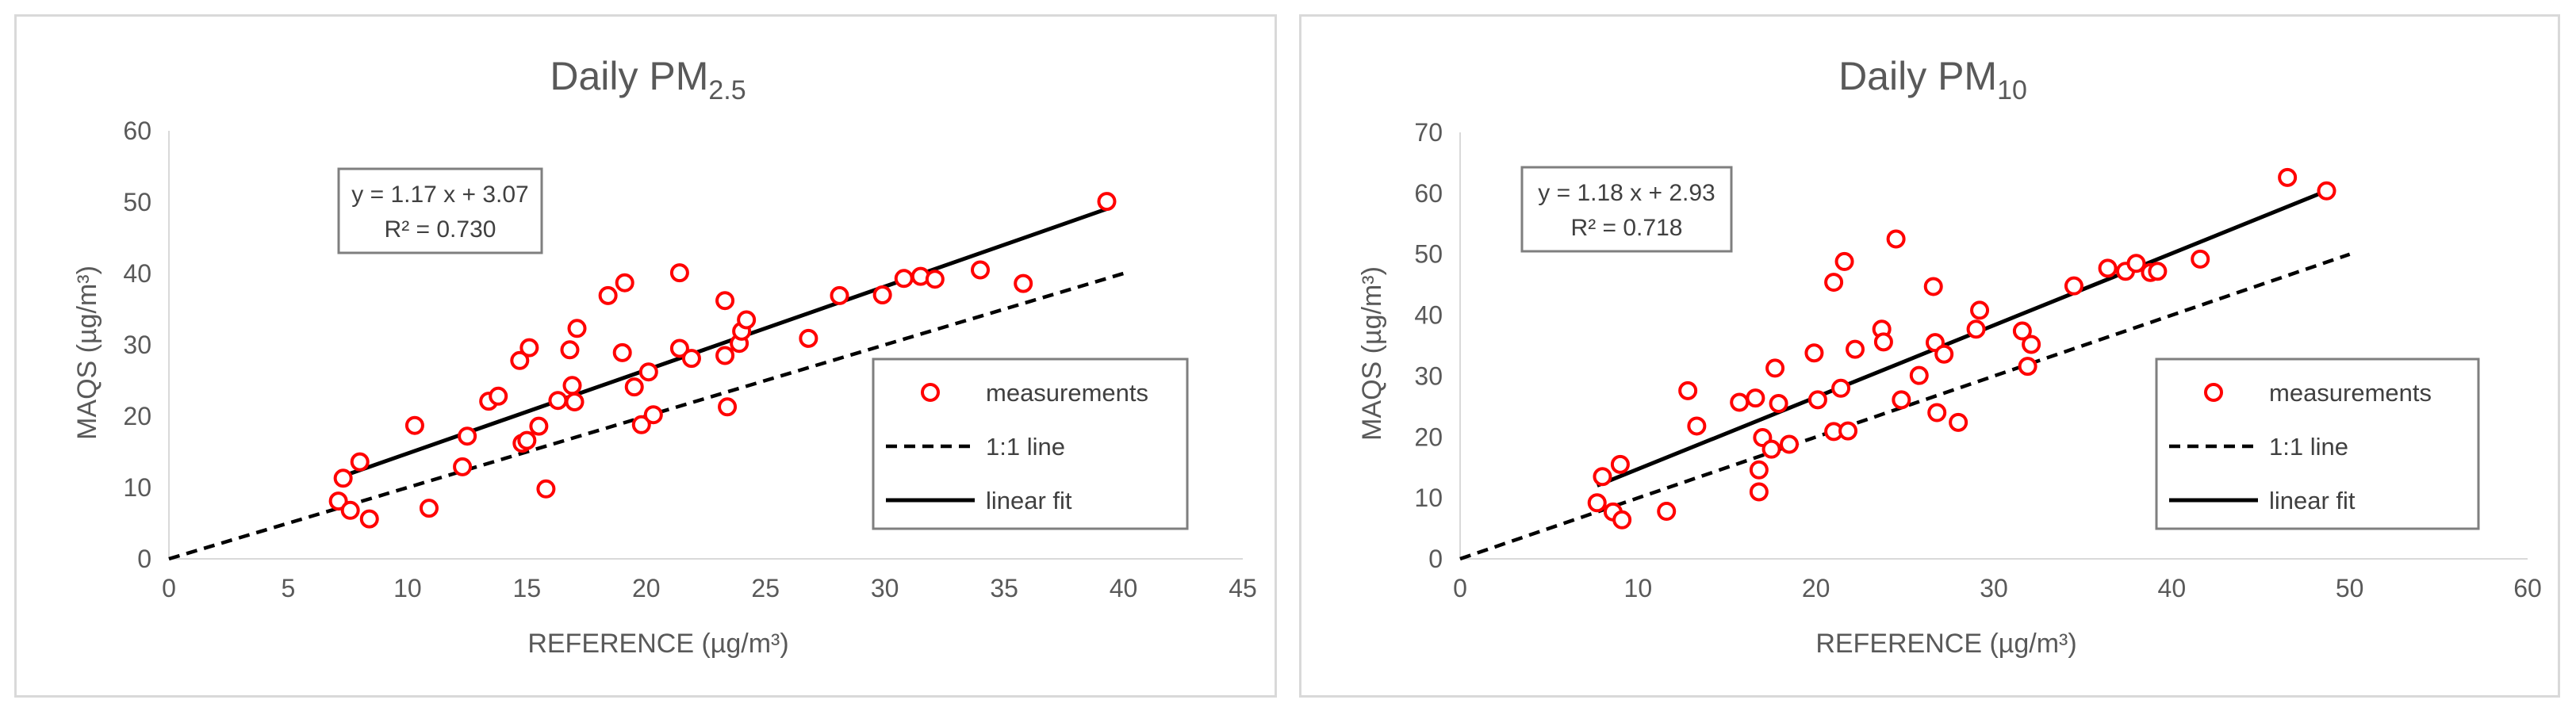 This screenshot has width=2576, height=715. What do you see at coordinates (1428, 132) in the screenshot?
I see `y-tick-label: 70` at bounding box center [1428, 132].